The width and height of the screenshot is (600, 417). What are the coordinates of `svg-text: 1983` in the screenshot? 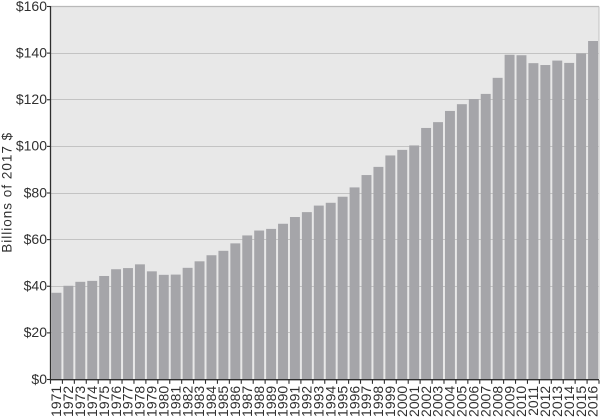 It's located at (199, 401).